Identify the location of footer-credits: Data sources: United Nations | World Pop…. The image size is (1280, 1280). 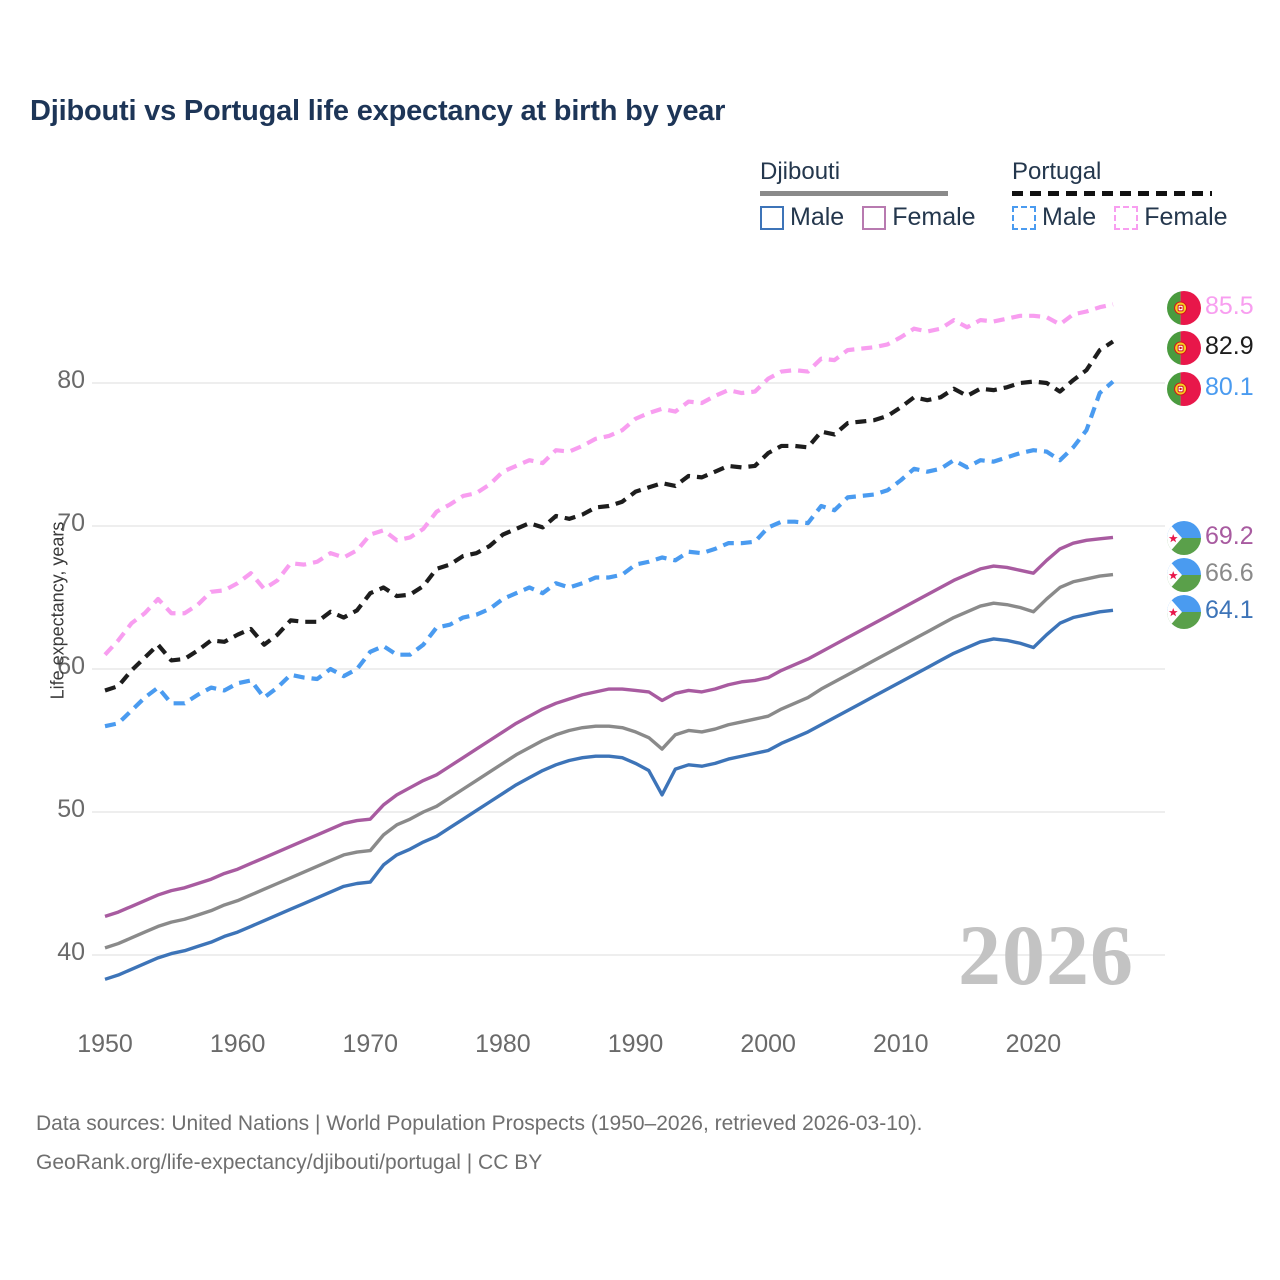
(479, 1144).